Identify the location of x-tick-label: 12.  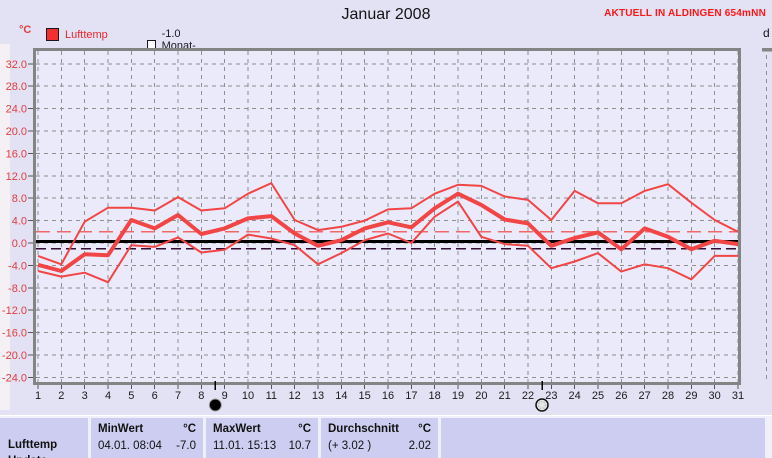
(295, 396).